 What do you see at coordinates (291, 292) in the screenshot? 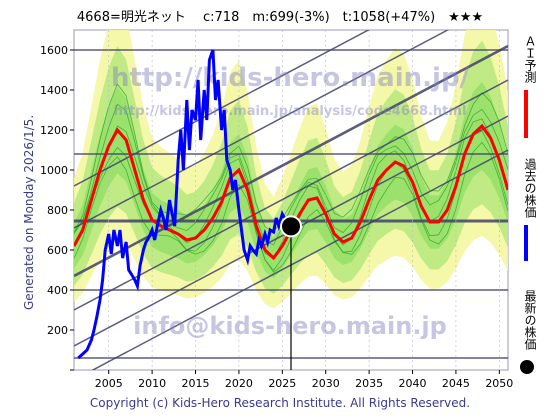
I see `latest-marker-group` at bounding box center [291, 292].